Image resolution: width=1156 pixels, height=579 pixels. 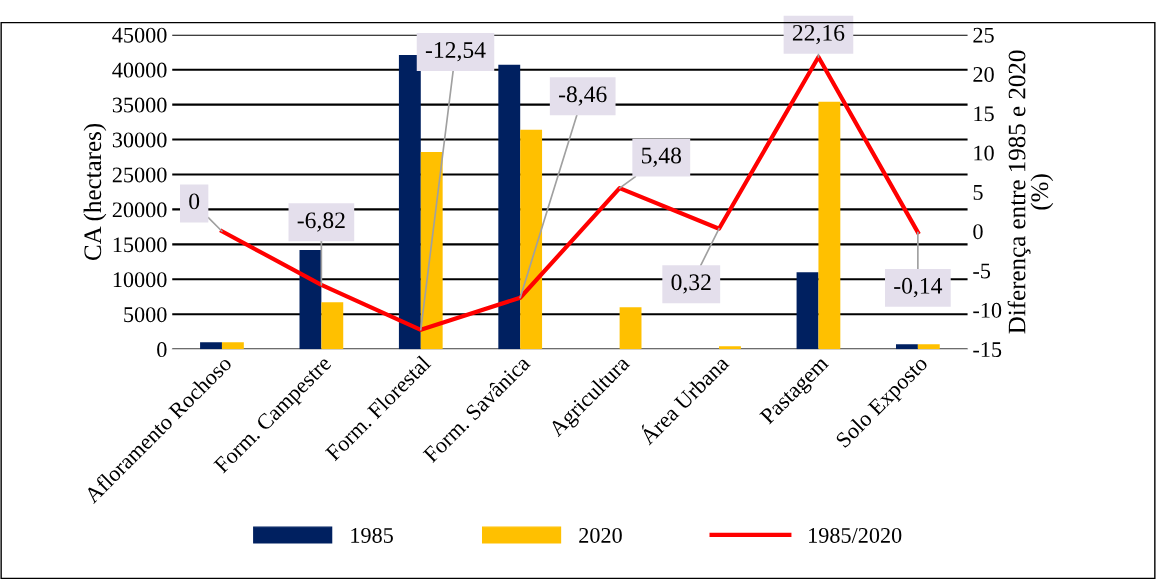 What do you see at coordinates (984, 153) in the screenshot?
I see `y2-tick-label: 10` at bounding box center [984, 153].